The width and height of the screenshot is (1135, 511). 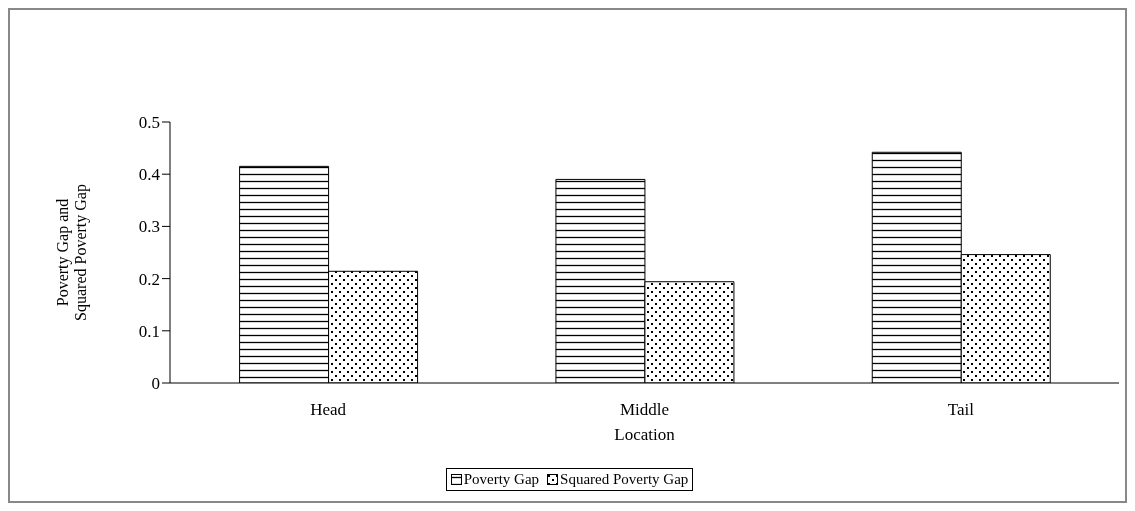 What do you see at coordinates (149, 123) in the screenshot?
I see `y-tick-label: 0.5` at bounding box center [149, 123].